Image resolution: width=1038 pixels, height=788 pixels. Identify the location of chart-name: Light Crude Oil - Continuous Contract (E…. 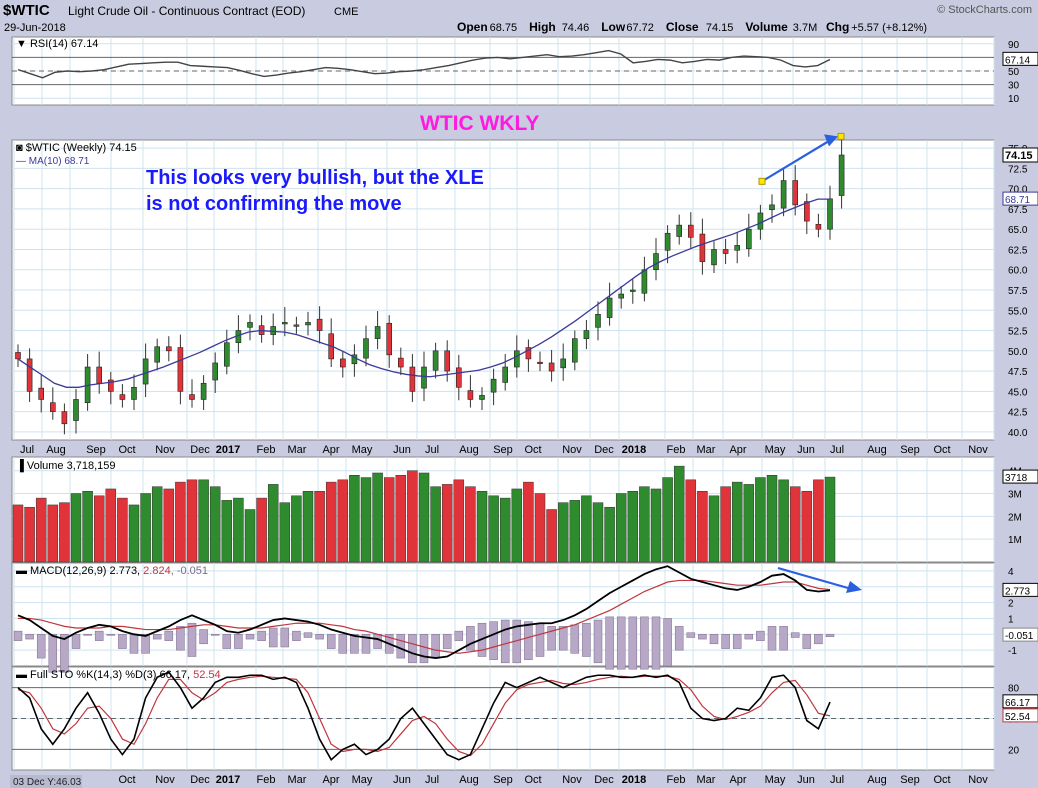
(186, 11).